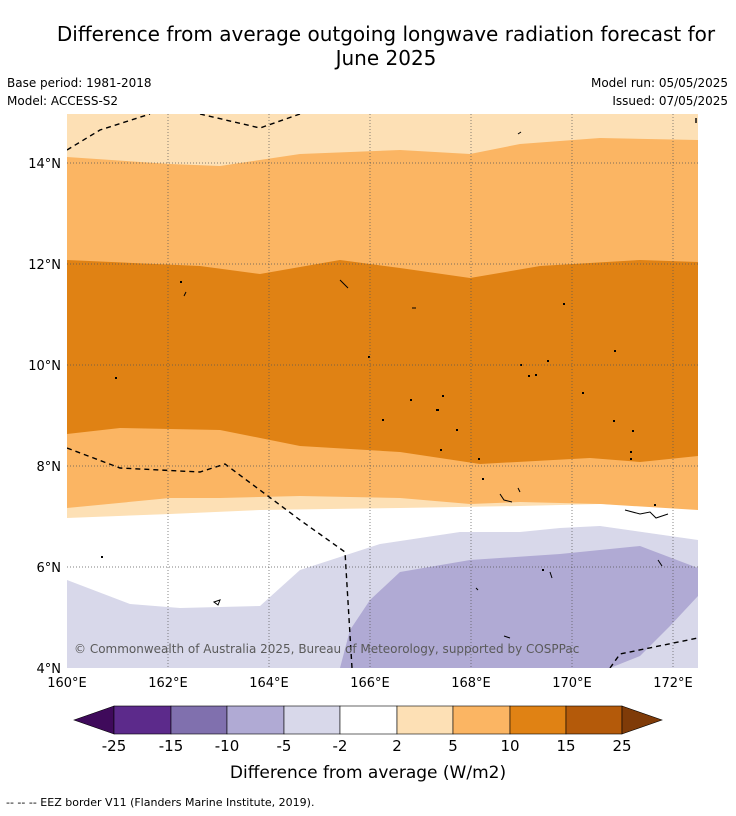 Image resolution: width=736 pixels, height=816 pixels. Describe the element at coordinates (171, 746) in the screenshot. I see `colorbar-tick-2: -15` at that location.